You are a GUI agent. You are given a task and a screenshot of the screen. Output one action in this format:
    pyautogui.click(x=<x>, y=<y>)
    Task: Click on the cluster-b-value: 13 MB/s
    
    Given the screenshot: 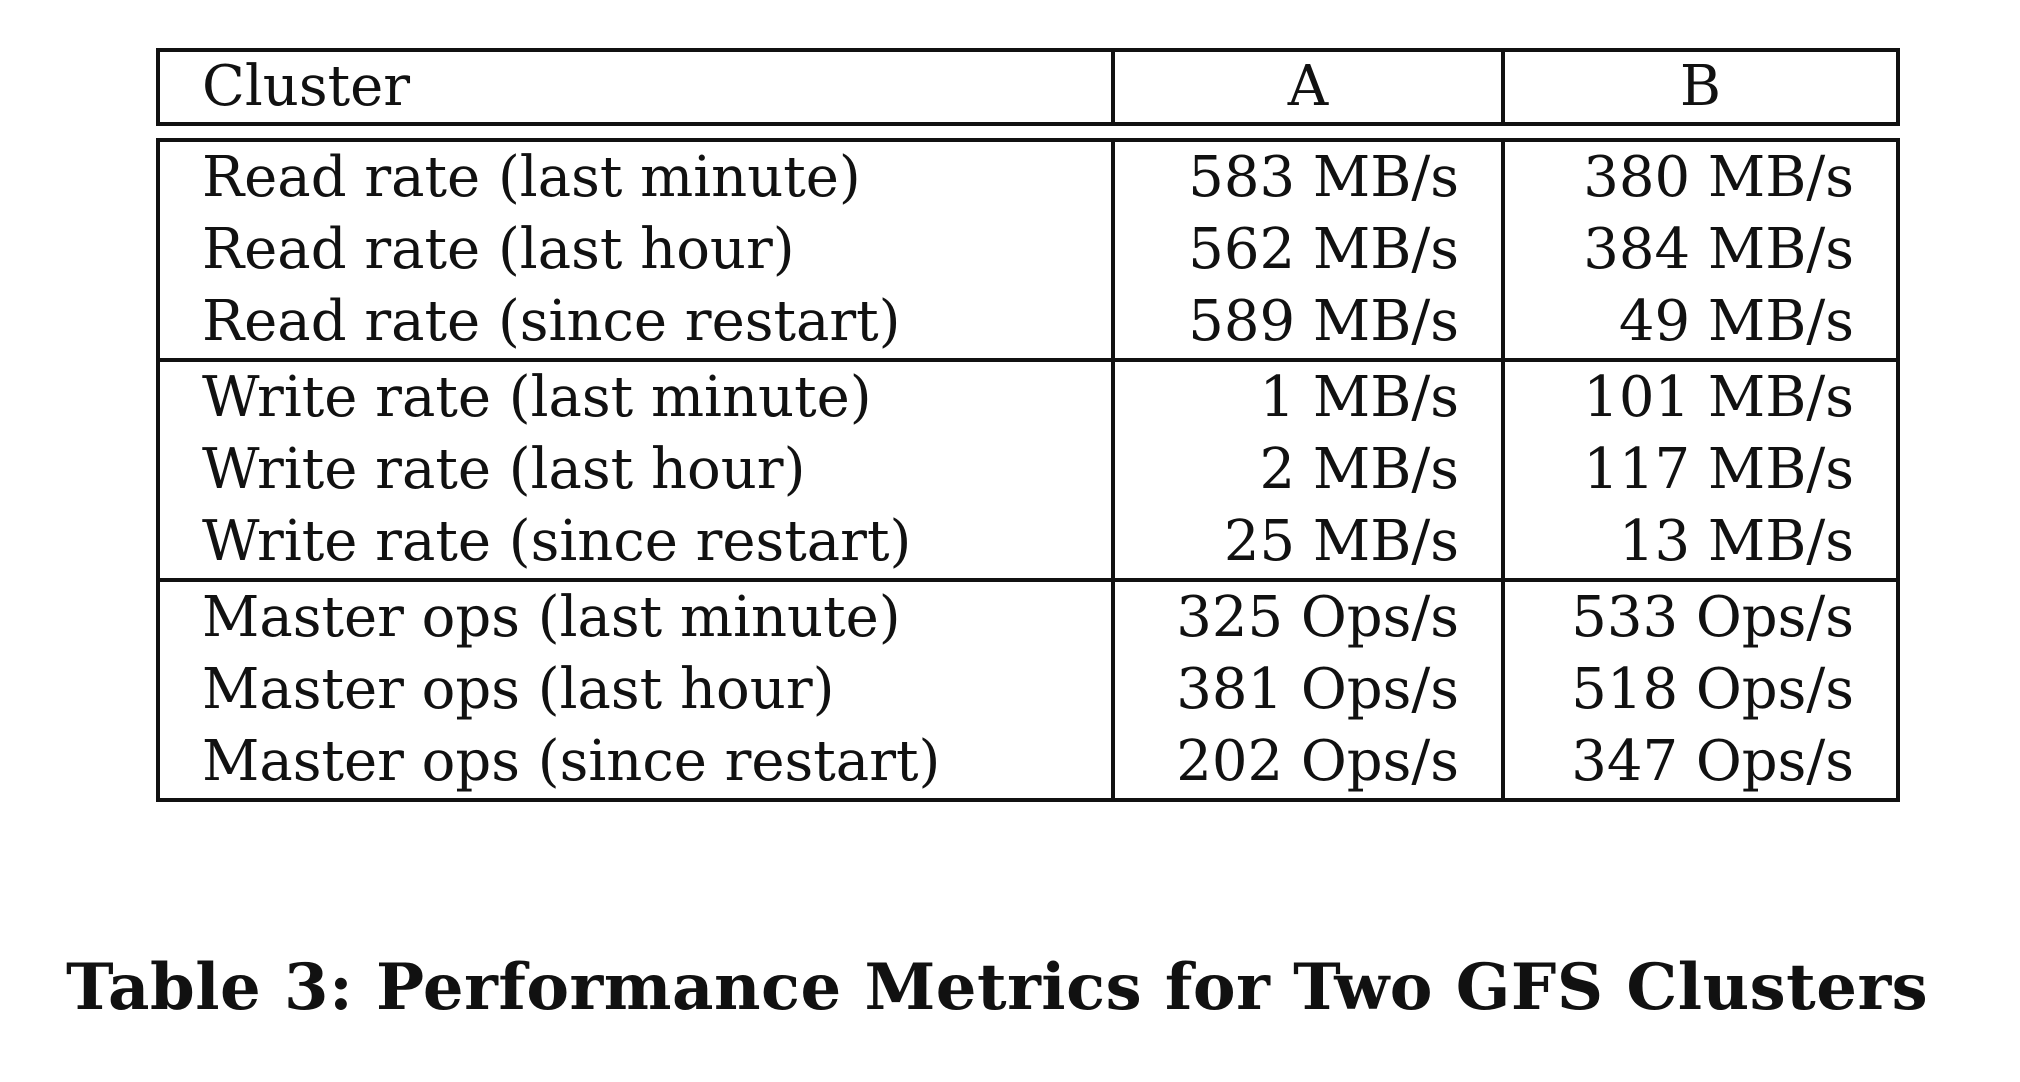 What is the action you would take?
    pyautogui.click(x=1700, y=544)
    